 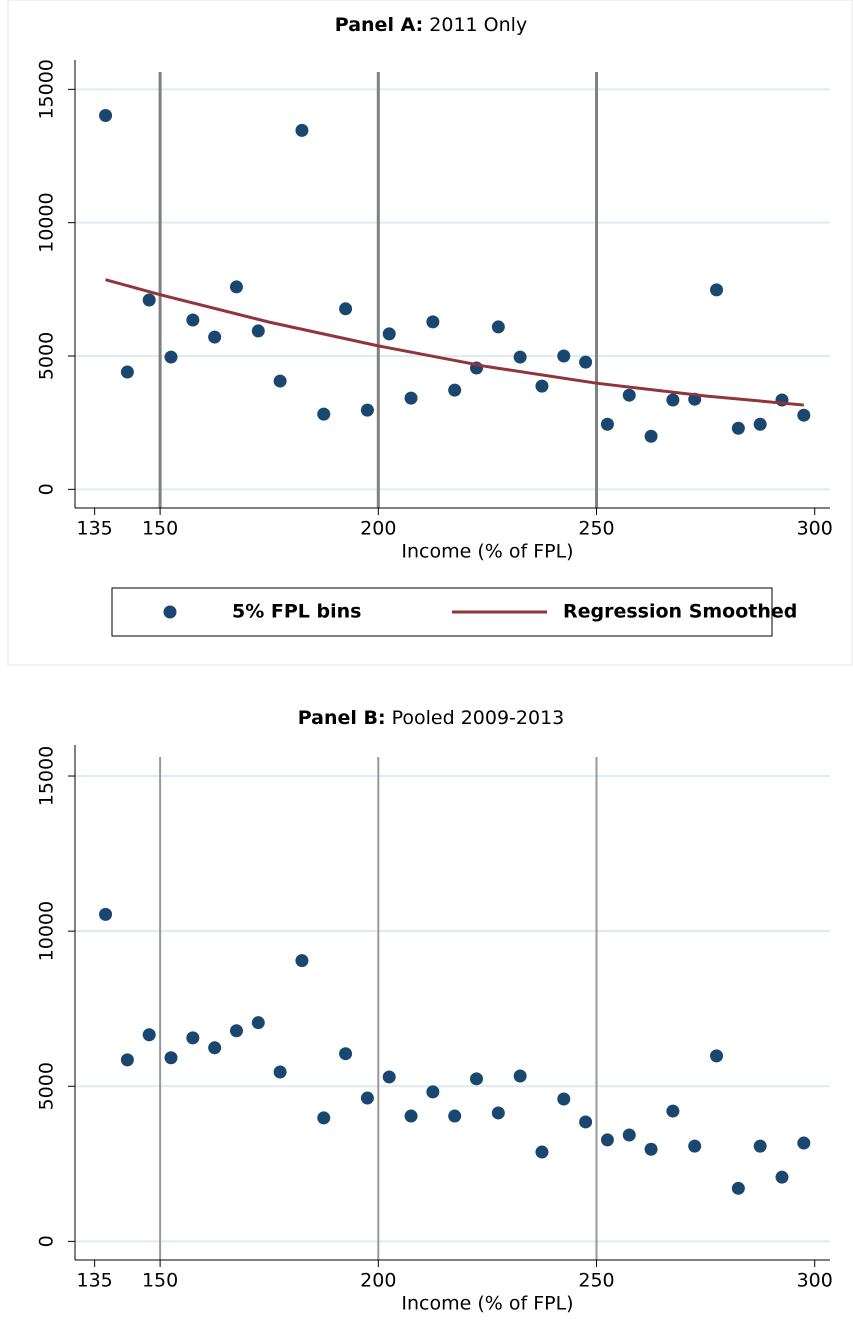 What do you see at coordinates (342, 718) in the screenshot?
I see `panel-label: Panel B:` at bounding box center [342, 718].